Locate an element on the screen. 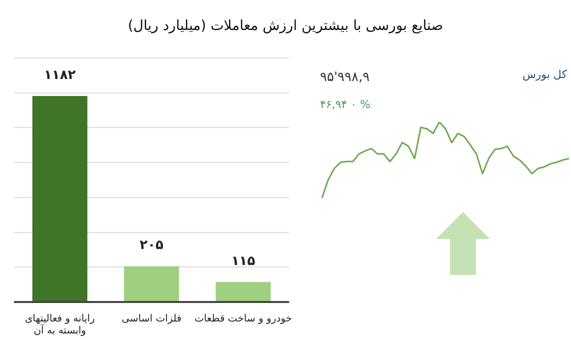 This screenshot has width=571, height=340. chart-title: کل بورس is located at coordinates (544, 74).